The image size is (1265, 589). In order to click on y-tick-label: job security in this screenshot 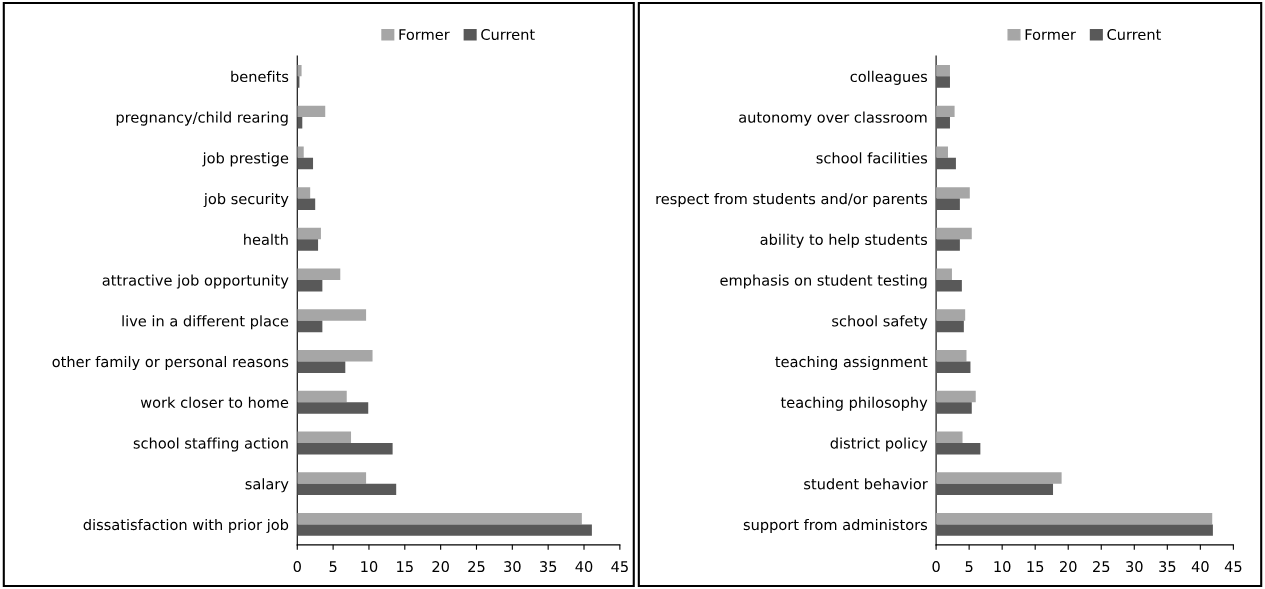, I will do `click(246, 200)`.